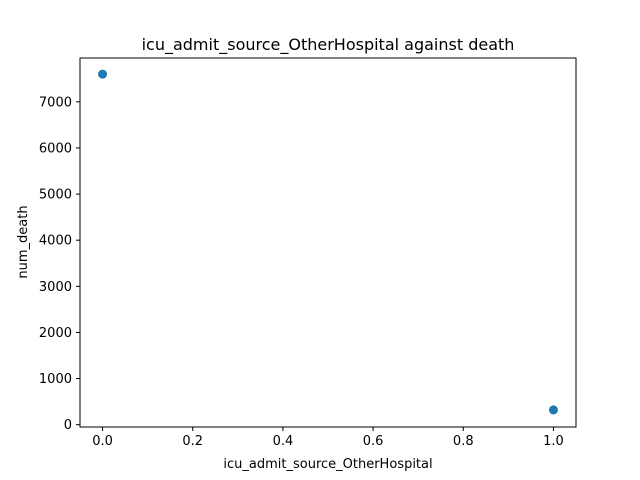 The height and width of the screenshot is (480, 640). I want to click on y-tick-label: 6000, so click(55, 148).